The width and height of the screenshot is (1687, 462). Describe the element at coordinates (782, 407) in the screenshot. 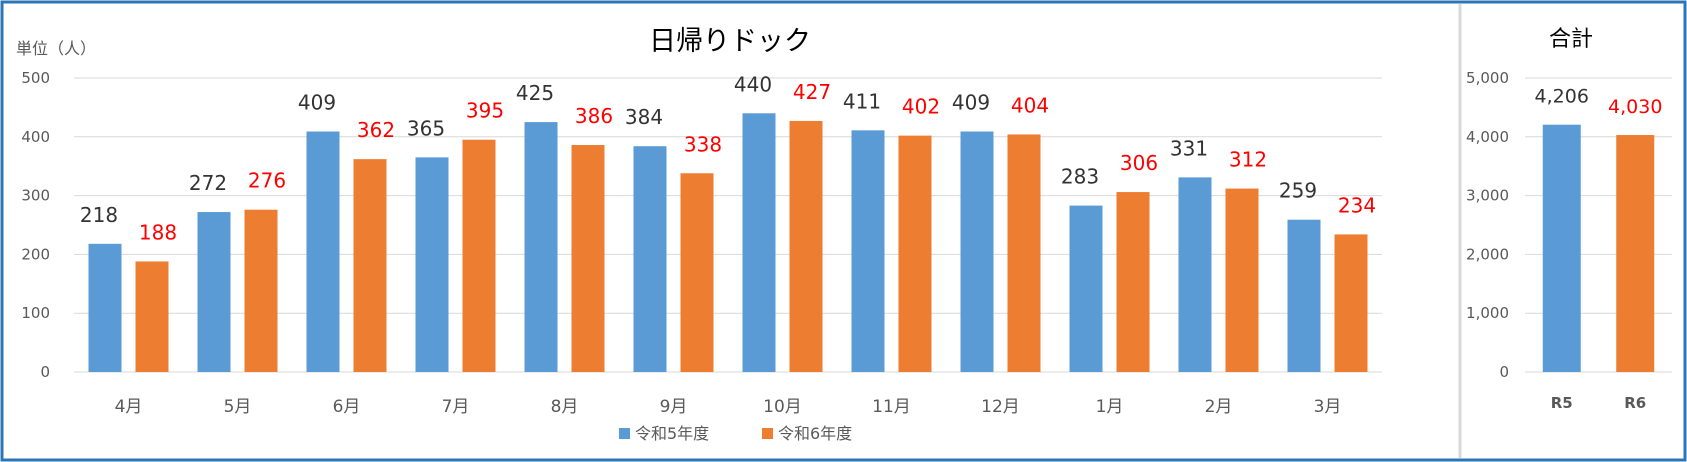

I see `x-tick-label: 10月` at that location.